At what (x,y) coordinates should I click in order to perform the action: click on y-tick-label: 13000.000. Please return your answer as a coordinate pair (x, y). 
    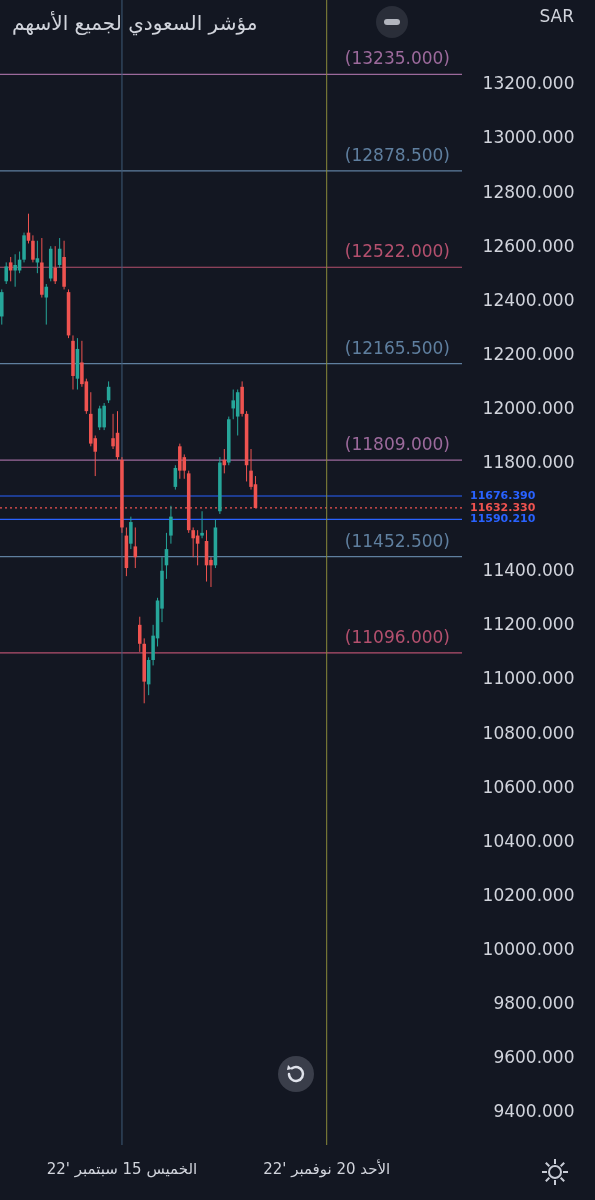
    Looking at the image, I should click on (528, 137).